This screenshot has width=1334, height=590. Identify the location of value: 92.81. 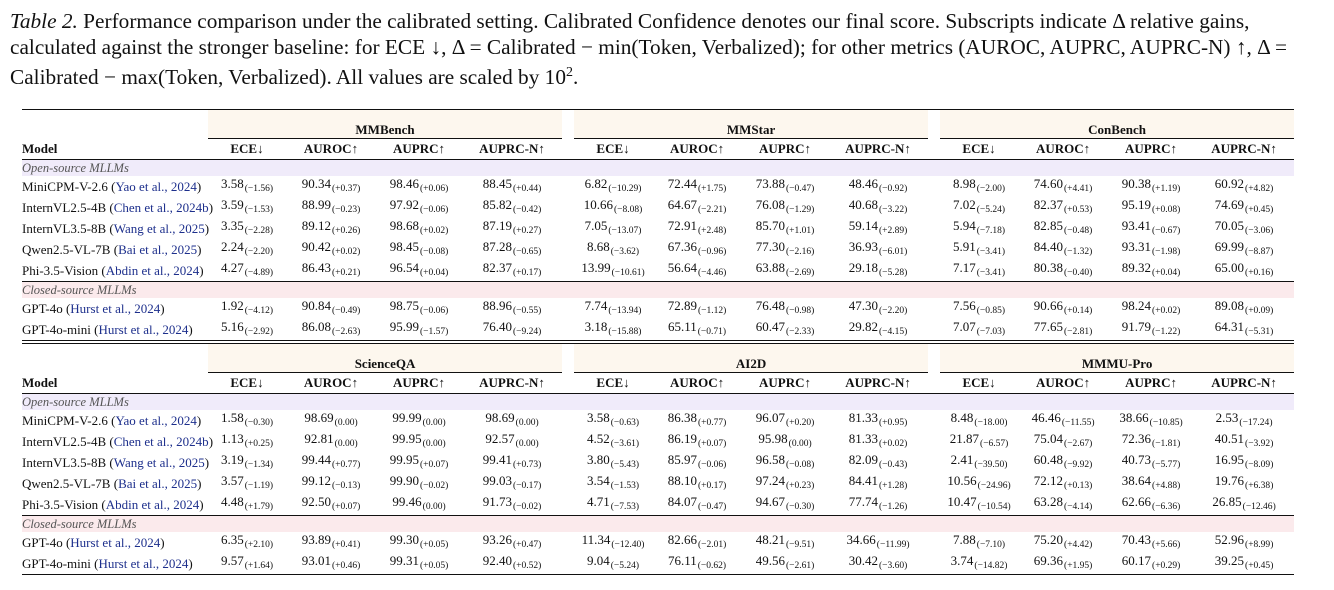
(319, 438).